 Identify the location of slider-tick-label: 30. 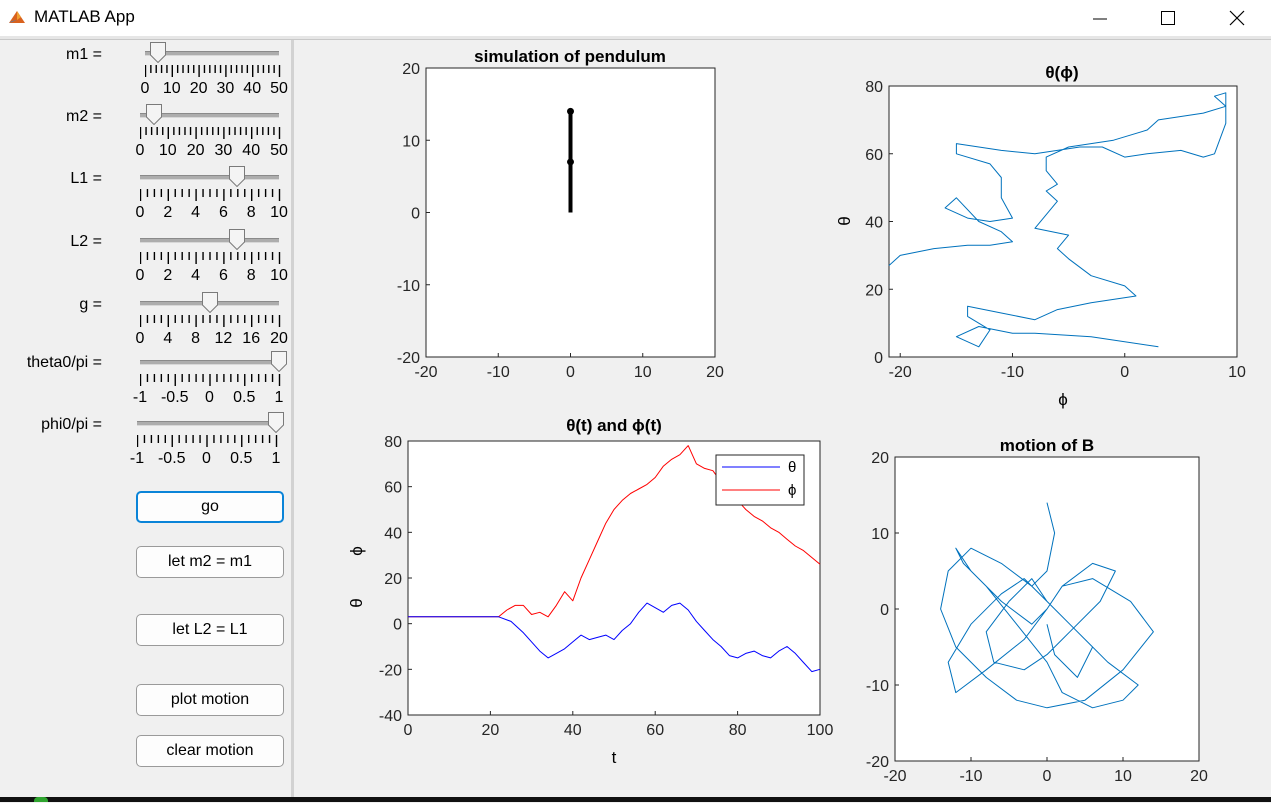
(225, 88).